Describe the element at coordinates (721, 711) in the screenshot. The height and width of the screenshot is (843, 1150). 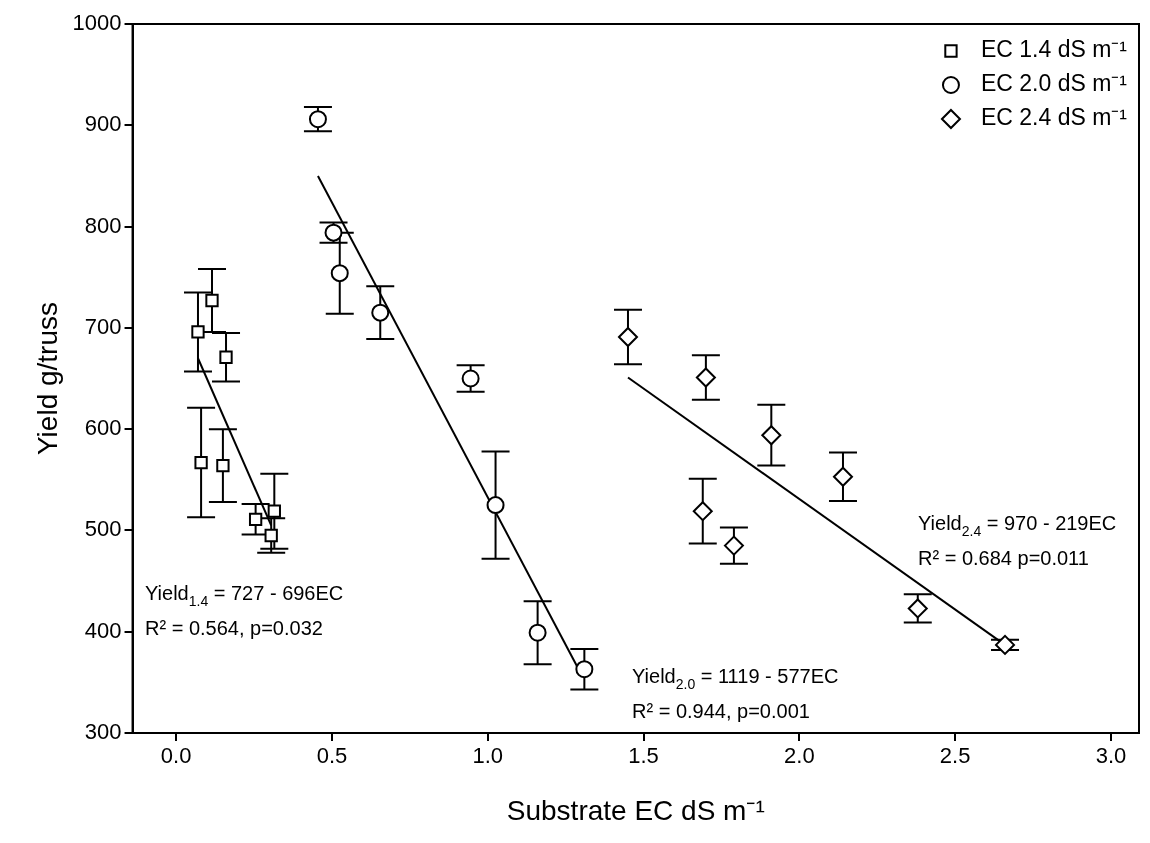
I see `annotation: R² = 0.944, p=0.001` at that location.